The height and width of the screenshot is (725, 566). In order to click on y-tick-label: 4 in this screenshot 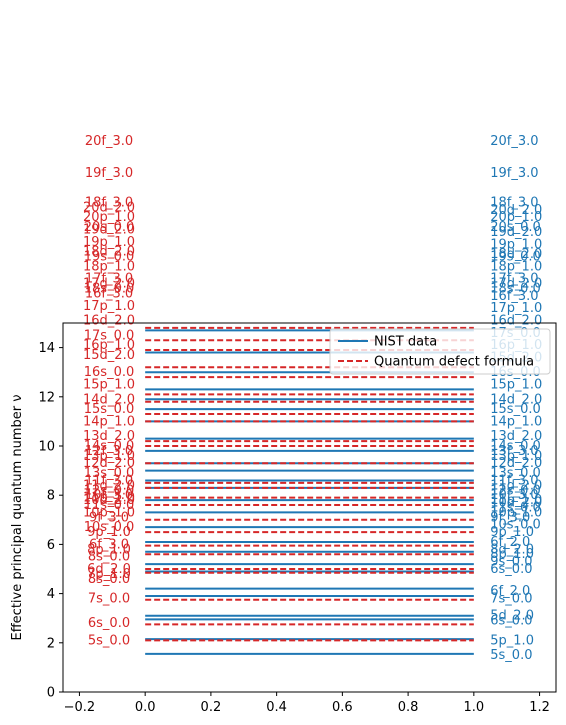, I will do `click(51, 594)`.